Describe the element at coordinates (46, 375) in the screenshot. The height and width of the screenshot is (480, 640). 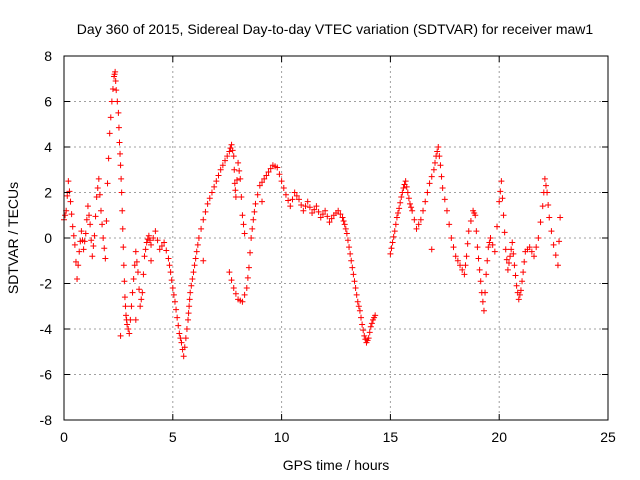
I see `y-tick-label: -6` at that location.